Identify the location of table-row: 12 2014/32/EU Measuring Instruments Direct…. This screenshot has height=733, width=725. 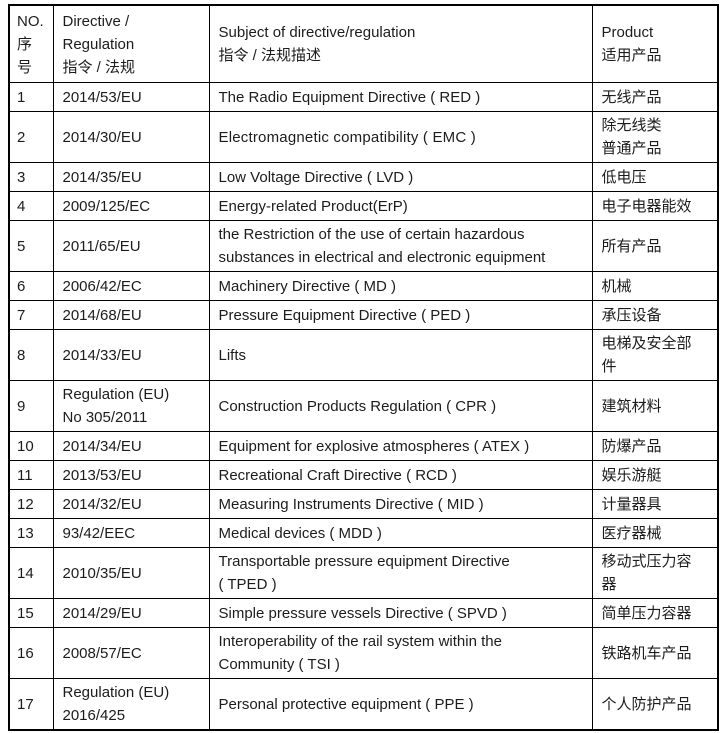
(363, 504).